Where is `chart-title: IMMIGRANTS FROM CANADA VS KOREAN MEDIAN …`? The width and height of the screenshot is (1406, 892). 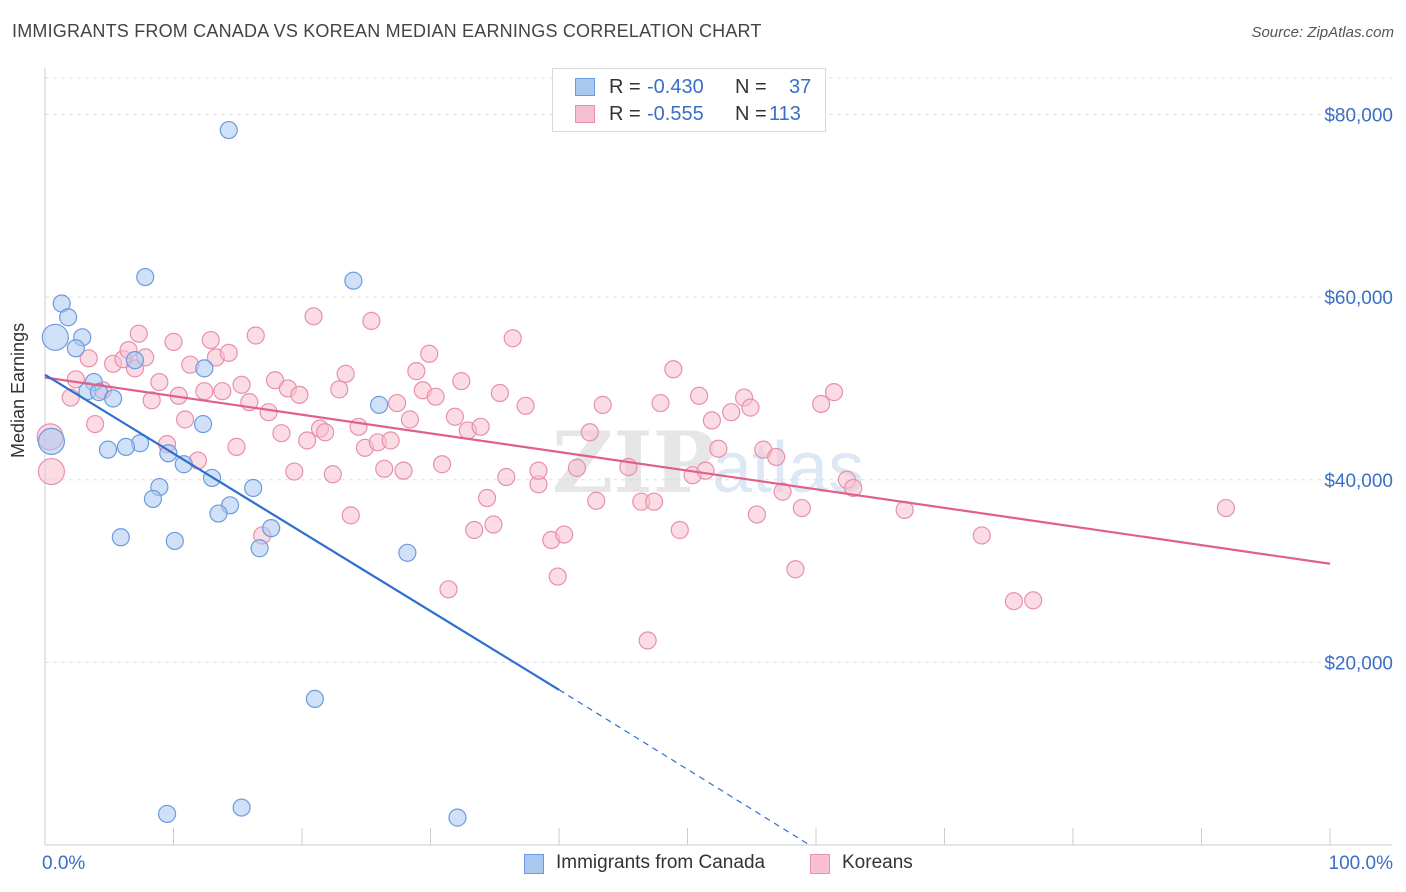 chart-title: IMMIGRANTS FROM CANADA VS KOREAN MEDIAN … is located at coordinates (387, 31).